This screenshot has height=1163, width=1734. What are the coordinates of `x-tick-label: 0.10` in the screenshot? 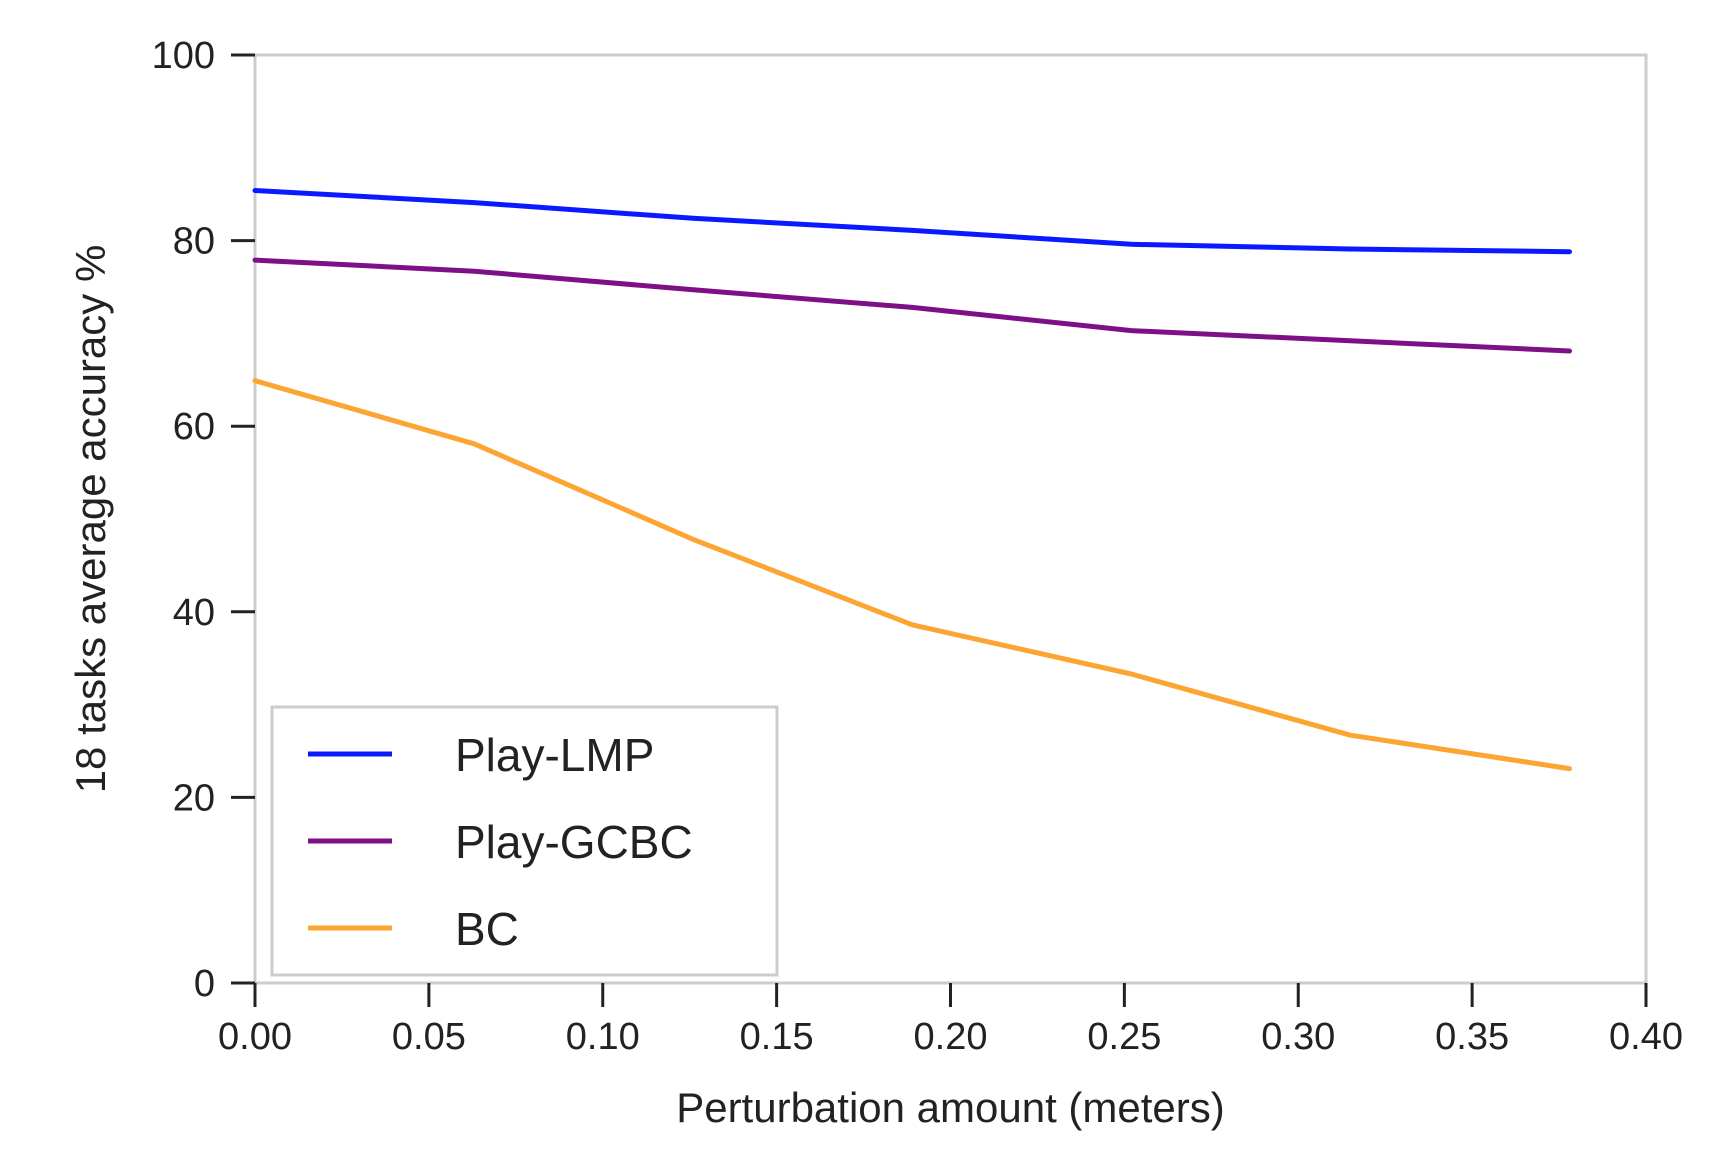 It's located at (603, 1037).